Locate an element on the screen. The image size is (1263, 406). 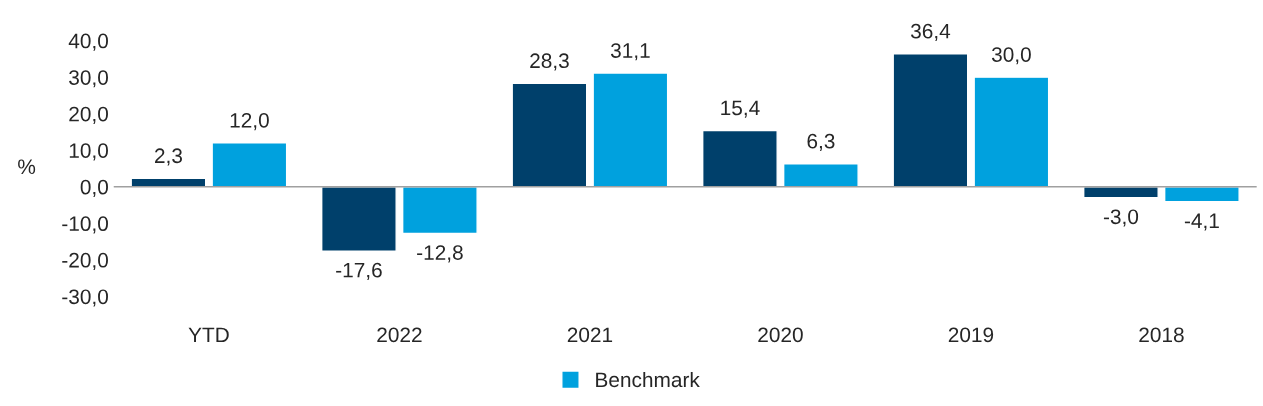
y-tick-label: -30,0 is located at coordinates (85, 298).